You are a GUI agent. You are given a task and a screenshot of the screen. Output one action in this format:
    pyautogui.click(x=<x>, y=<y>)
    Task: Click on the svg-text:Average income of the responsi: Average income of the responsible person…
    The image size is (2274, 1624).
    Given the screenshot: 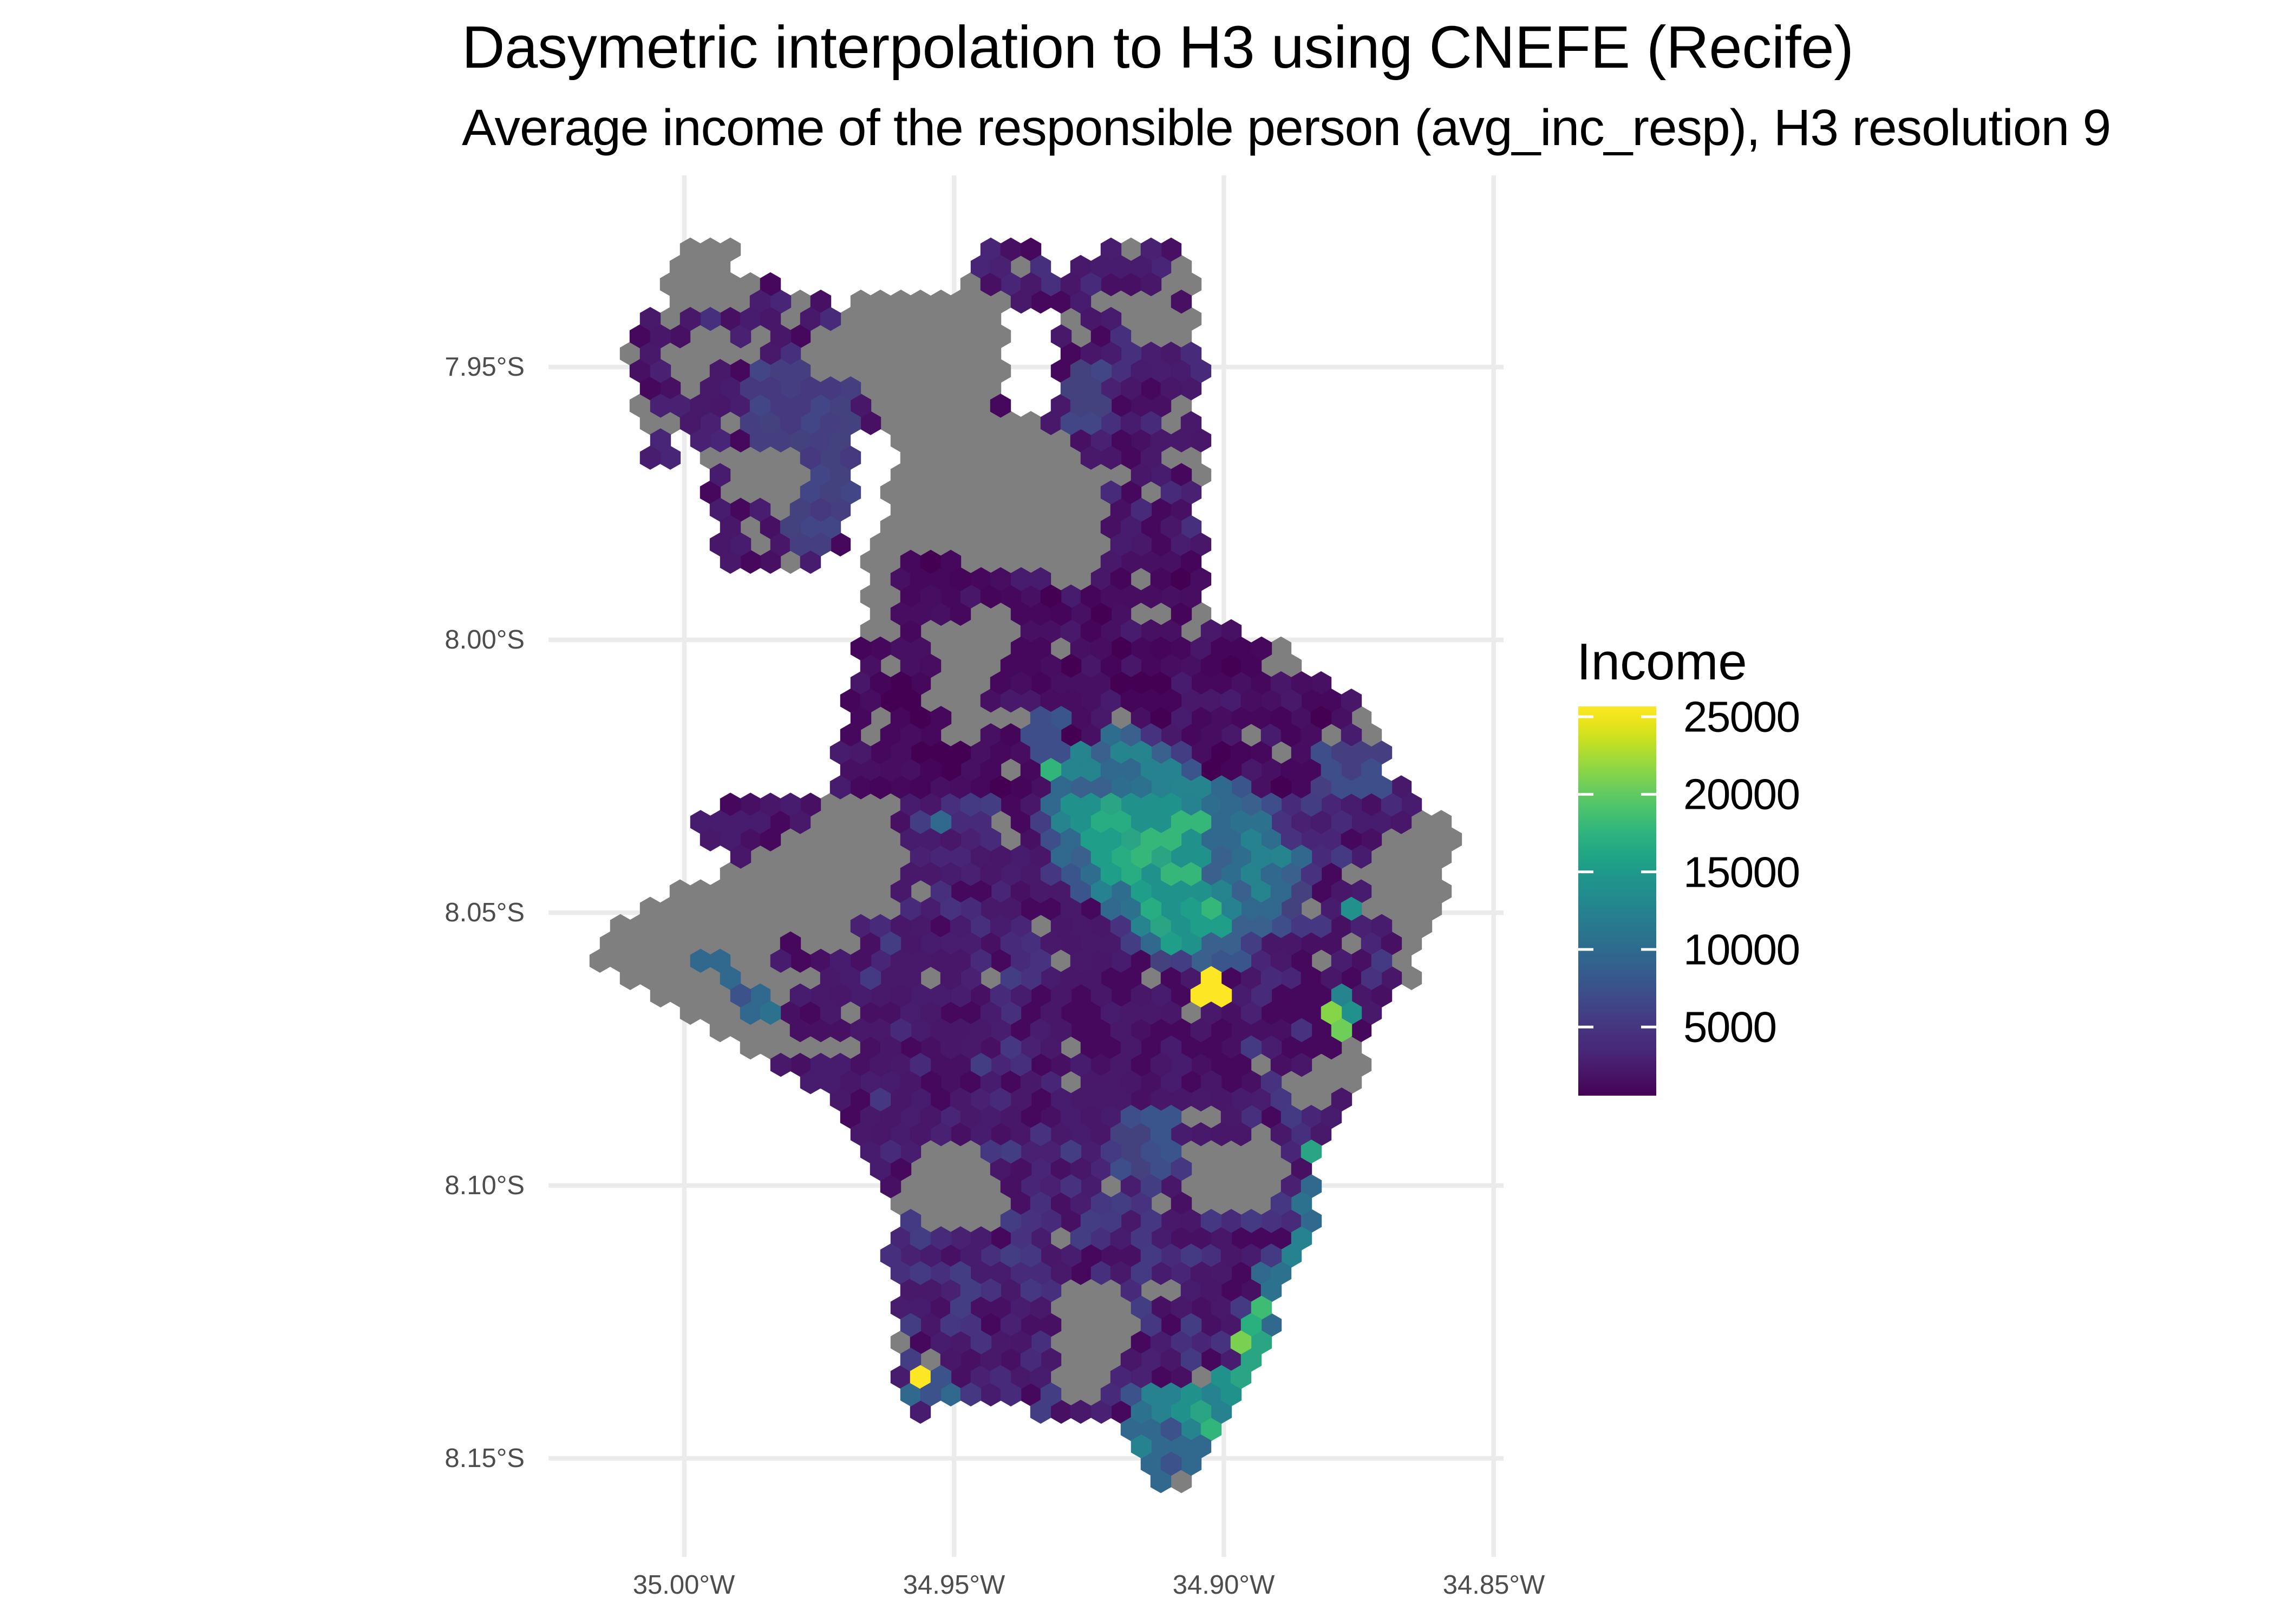 What is the action you would take?
    pyautogui.click(x=1286, y=128)
    